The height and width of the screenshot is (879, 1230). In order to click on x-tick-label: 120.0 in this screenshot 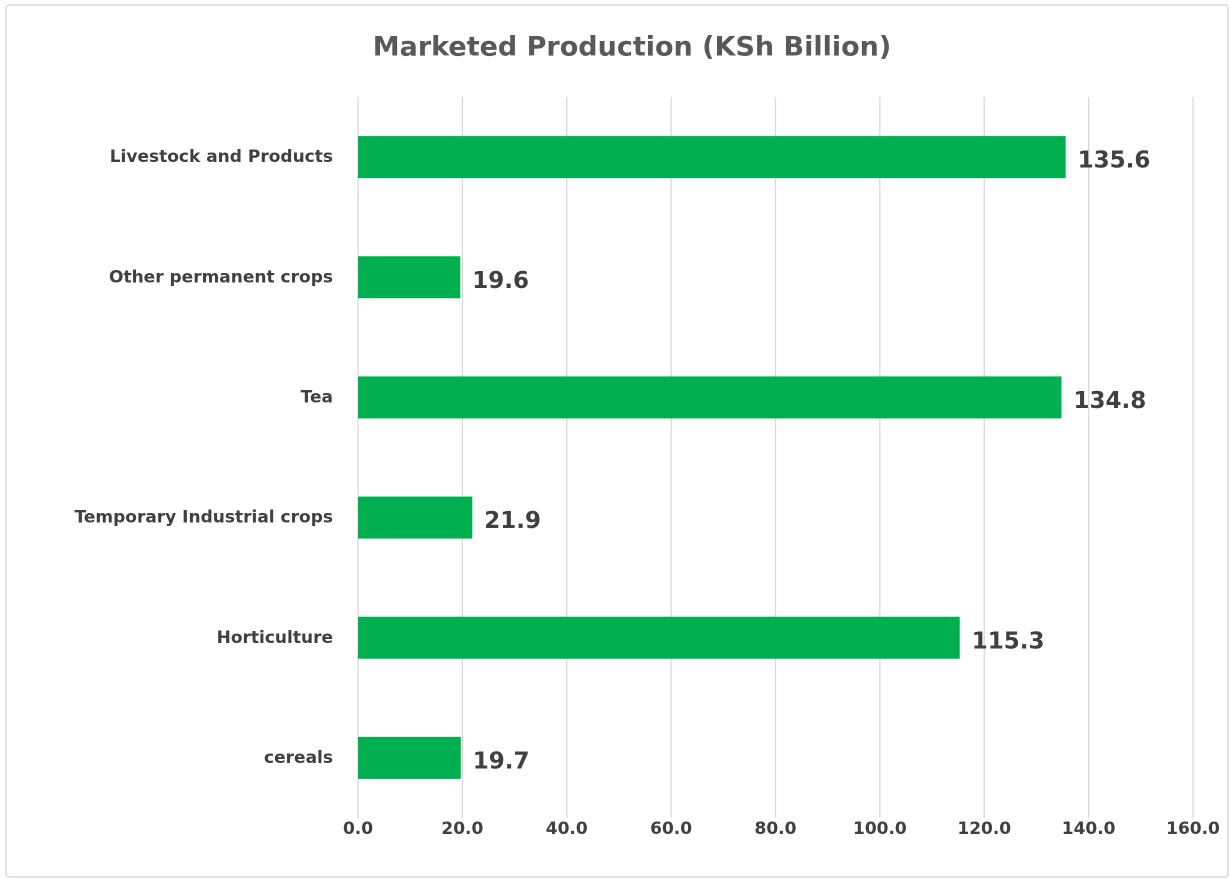, I will do `click(984, 829)`.